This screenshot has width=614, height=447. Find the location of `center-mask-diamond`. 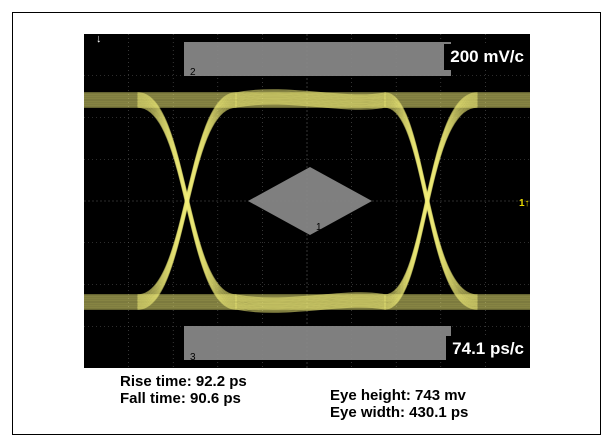

center-mask-diamond is located at coordinates (310, 201).